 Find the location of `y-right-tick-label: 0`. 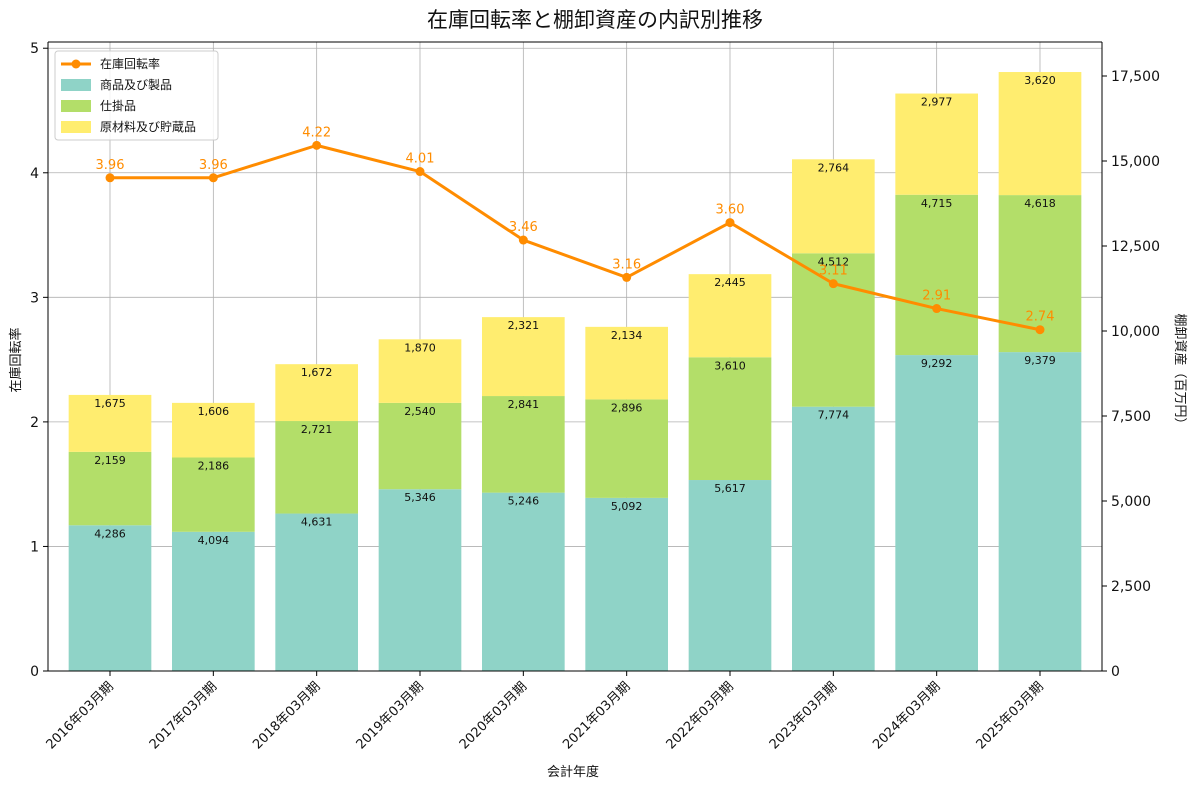

y-right-tick-label: 0 is located at coordinates (1115, 672).